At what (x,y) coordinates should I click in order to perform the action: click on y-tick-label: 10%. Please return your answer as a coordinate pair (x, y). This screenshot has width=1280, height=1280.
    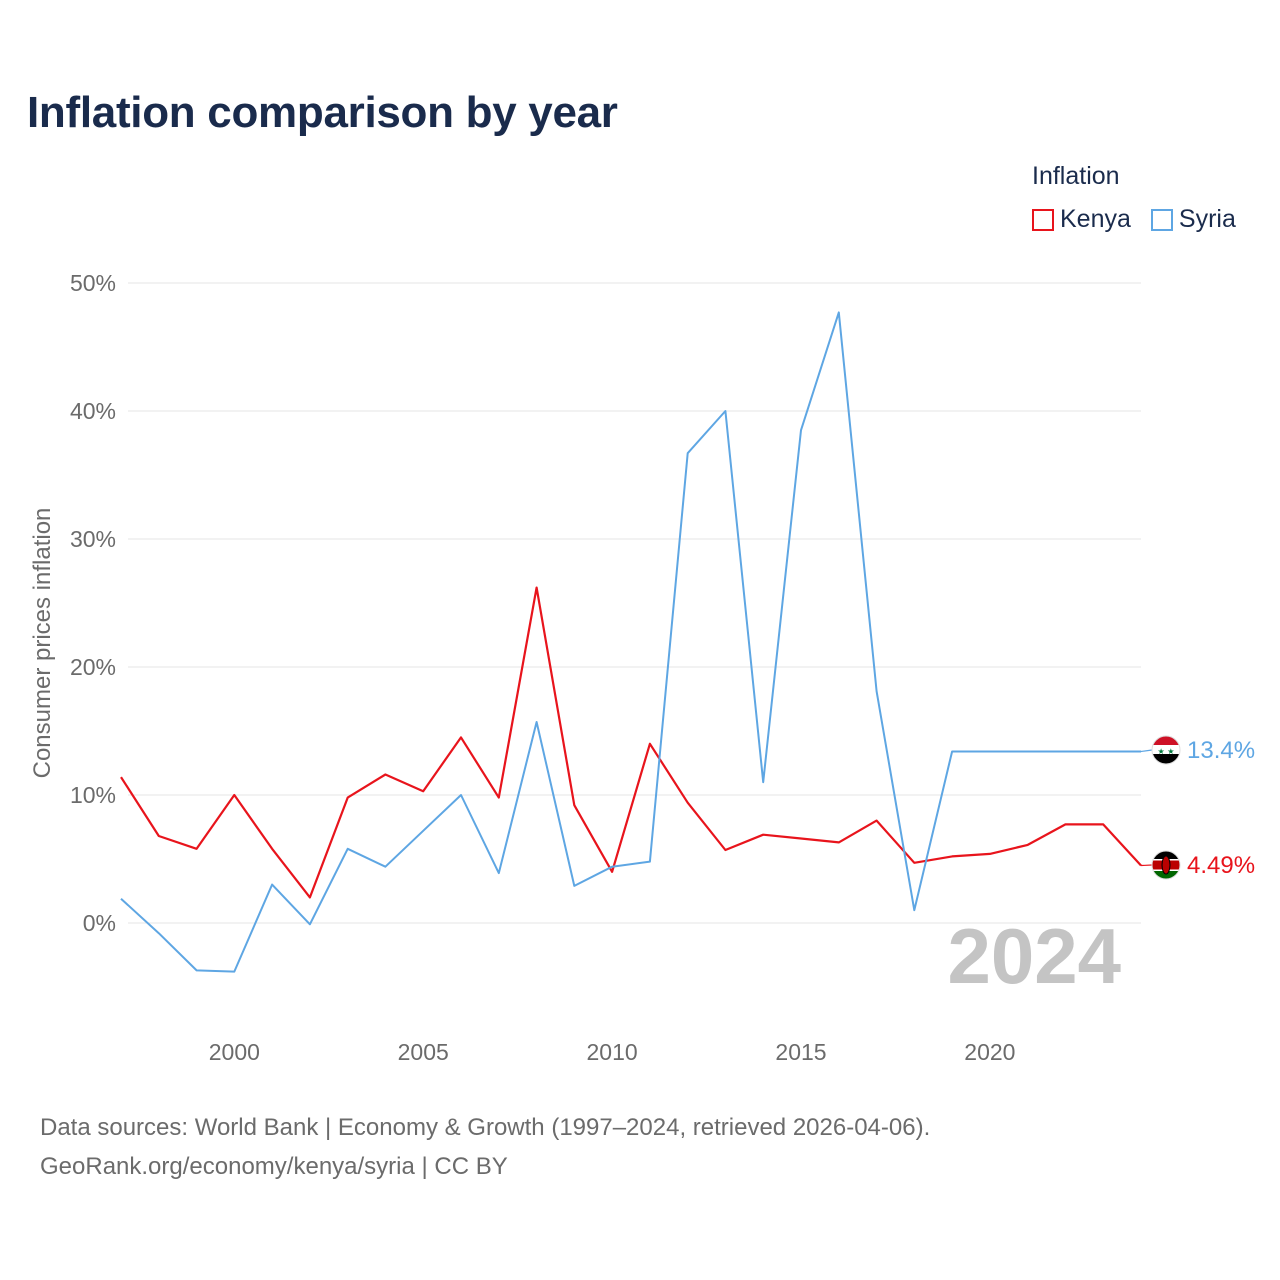
    Looking at the image, I should click on (93, 795).